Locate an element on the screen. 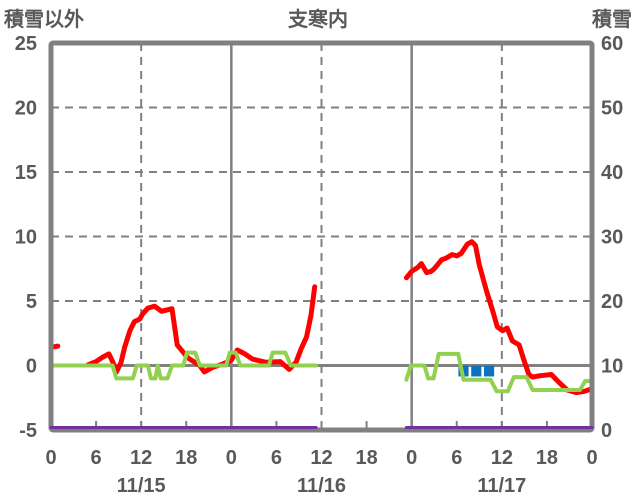  date-label: 11/15 is located at coordinates (141, 486).